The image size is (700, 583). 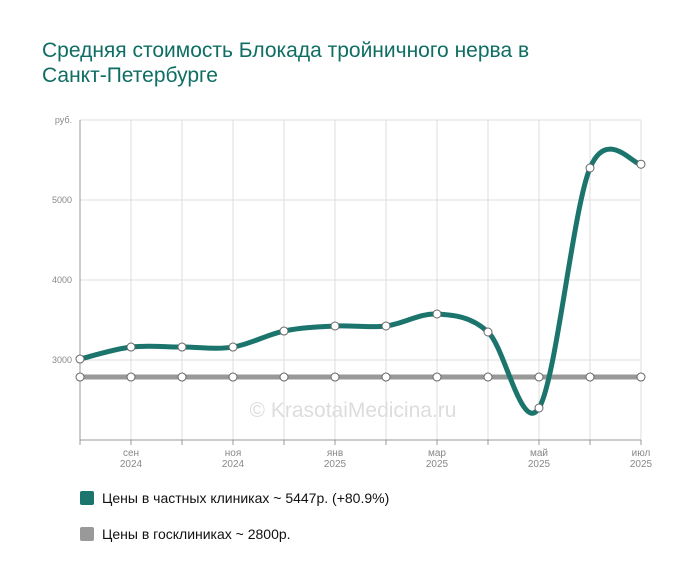 I want to click on y-tick-label: 4000, so click(x=62, y=280).